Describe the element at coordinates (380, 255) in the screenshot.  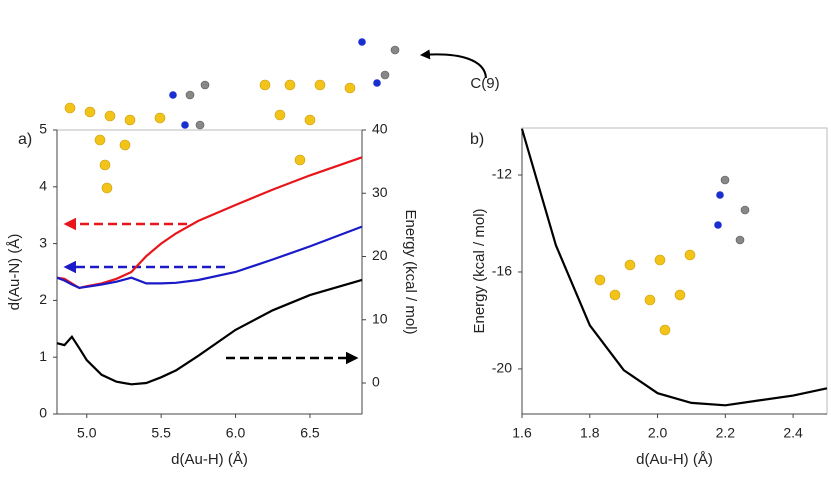
I see `y2-tick-label: 20` at that location.